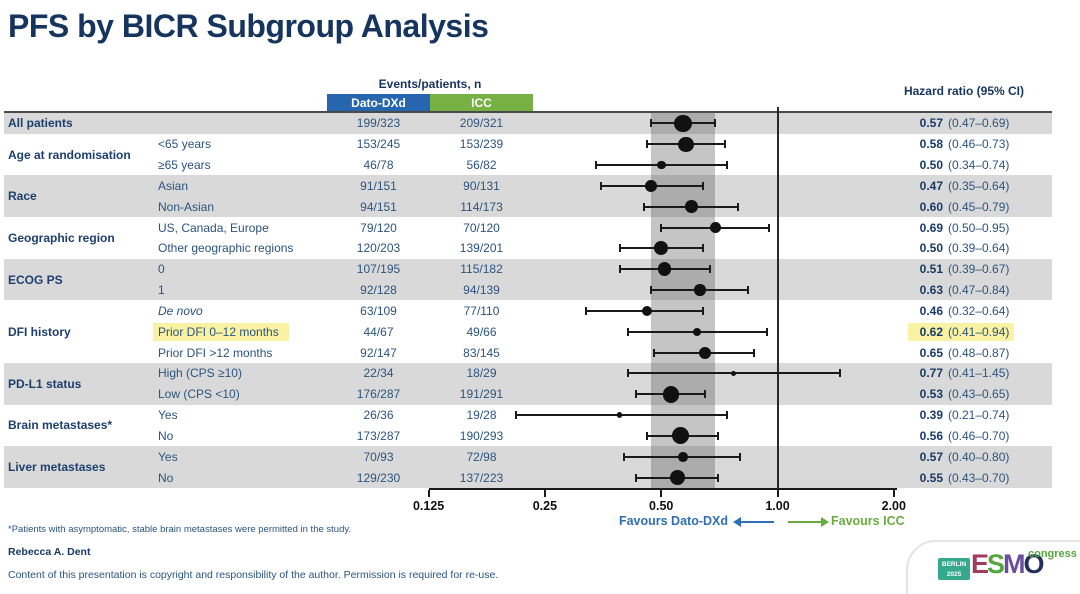 The width and height of the screenshot is (1080, 594). Describe the element at coordinates (954, 569) in the screenshot. I see `esmo-berlin-badge: BERLIN 2025` at that location.